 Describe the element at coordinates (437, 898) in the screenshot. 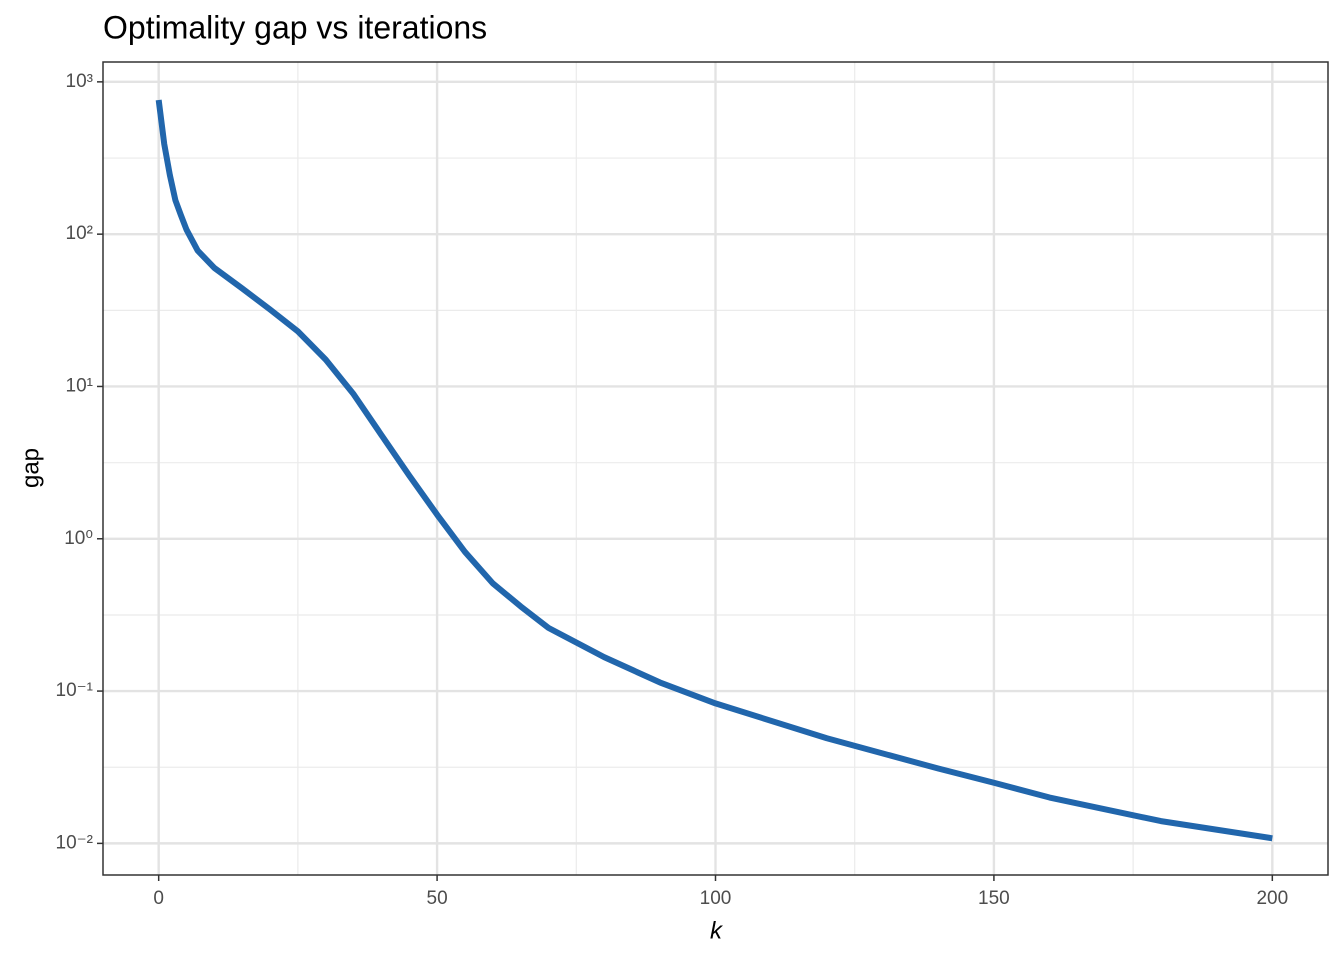

I see `x-tick-label: 50` at that location.